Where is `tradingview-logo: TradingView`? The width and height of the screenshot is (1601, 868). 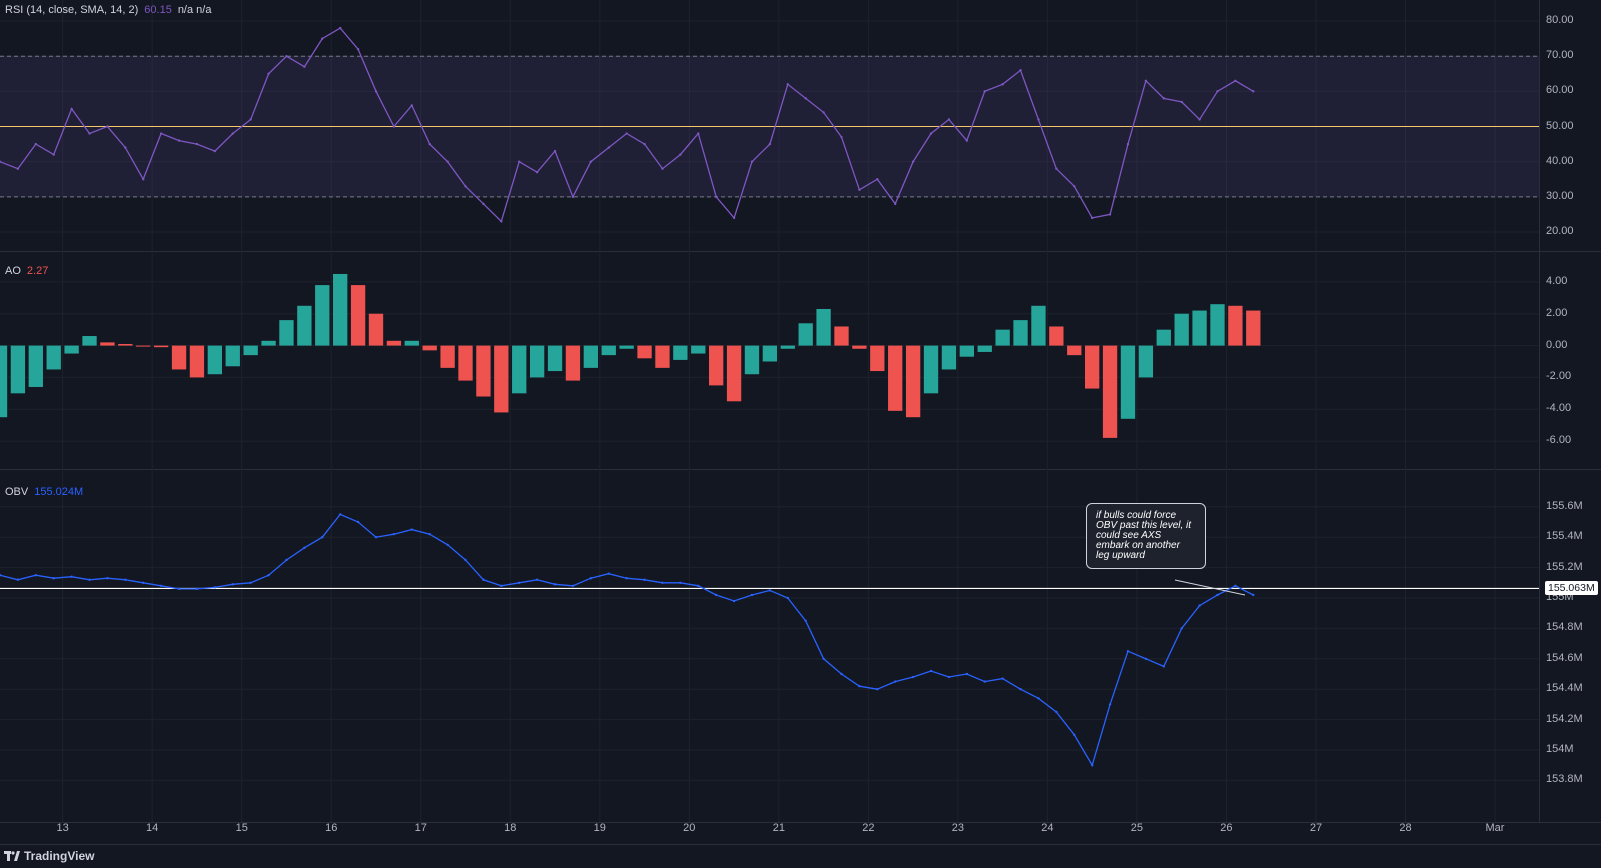
tradingview-logo: TradingView is located at coordinates (49, 856).